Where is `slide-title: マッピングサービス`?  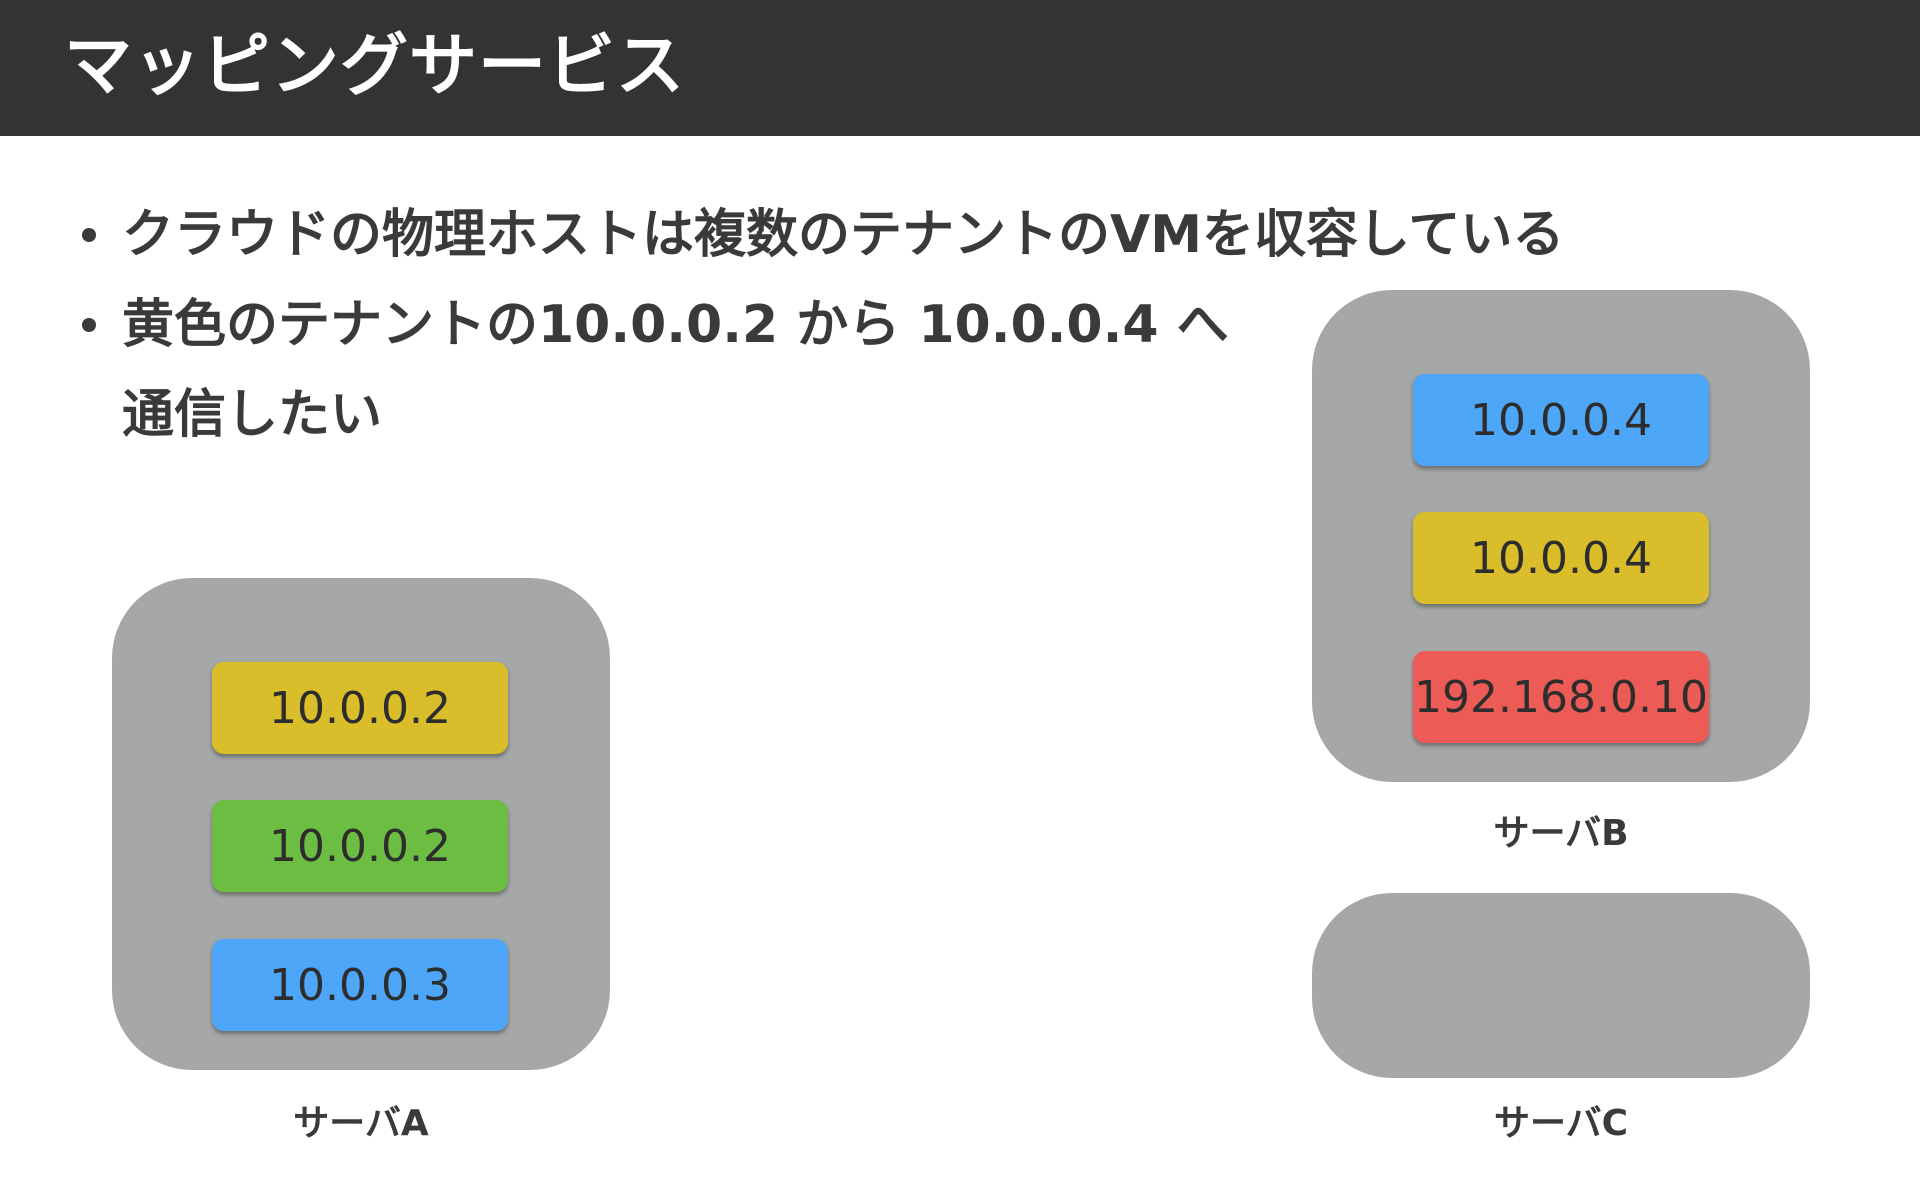
slide-title: マッピングサービス is located at coordinates (375, 66).